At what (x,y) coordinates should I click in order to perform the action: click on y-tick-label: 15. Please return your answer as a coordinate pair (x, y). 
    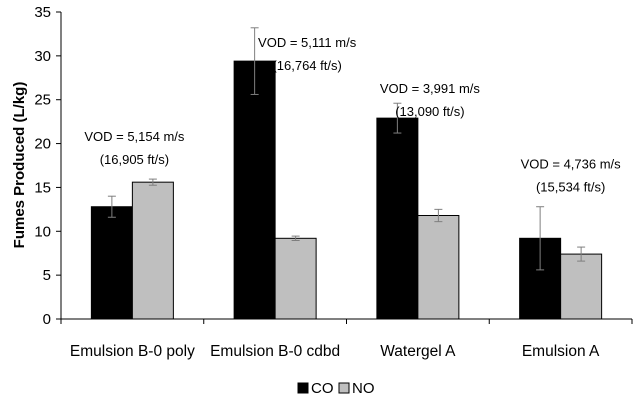
    Looking at the image, I should click on (42, 187).